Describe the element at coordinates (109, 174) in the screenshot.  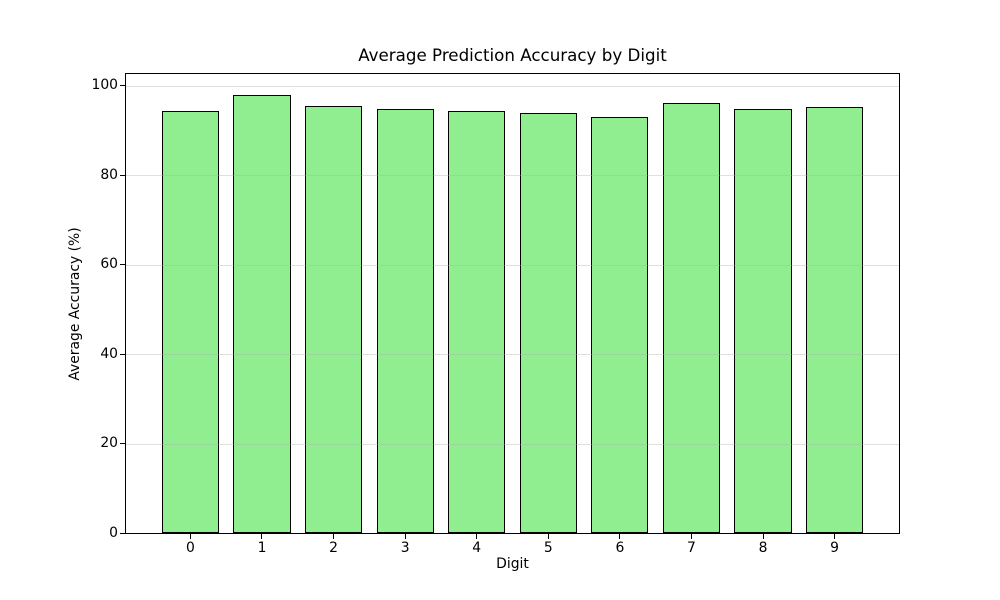
I see `y-tick-label-80: 80` at that location.